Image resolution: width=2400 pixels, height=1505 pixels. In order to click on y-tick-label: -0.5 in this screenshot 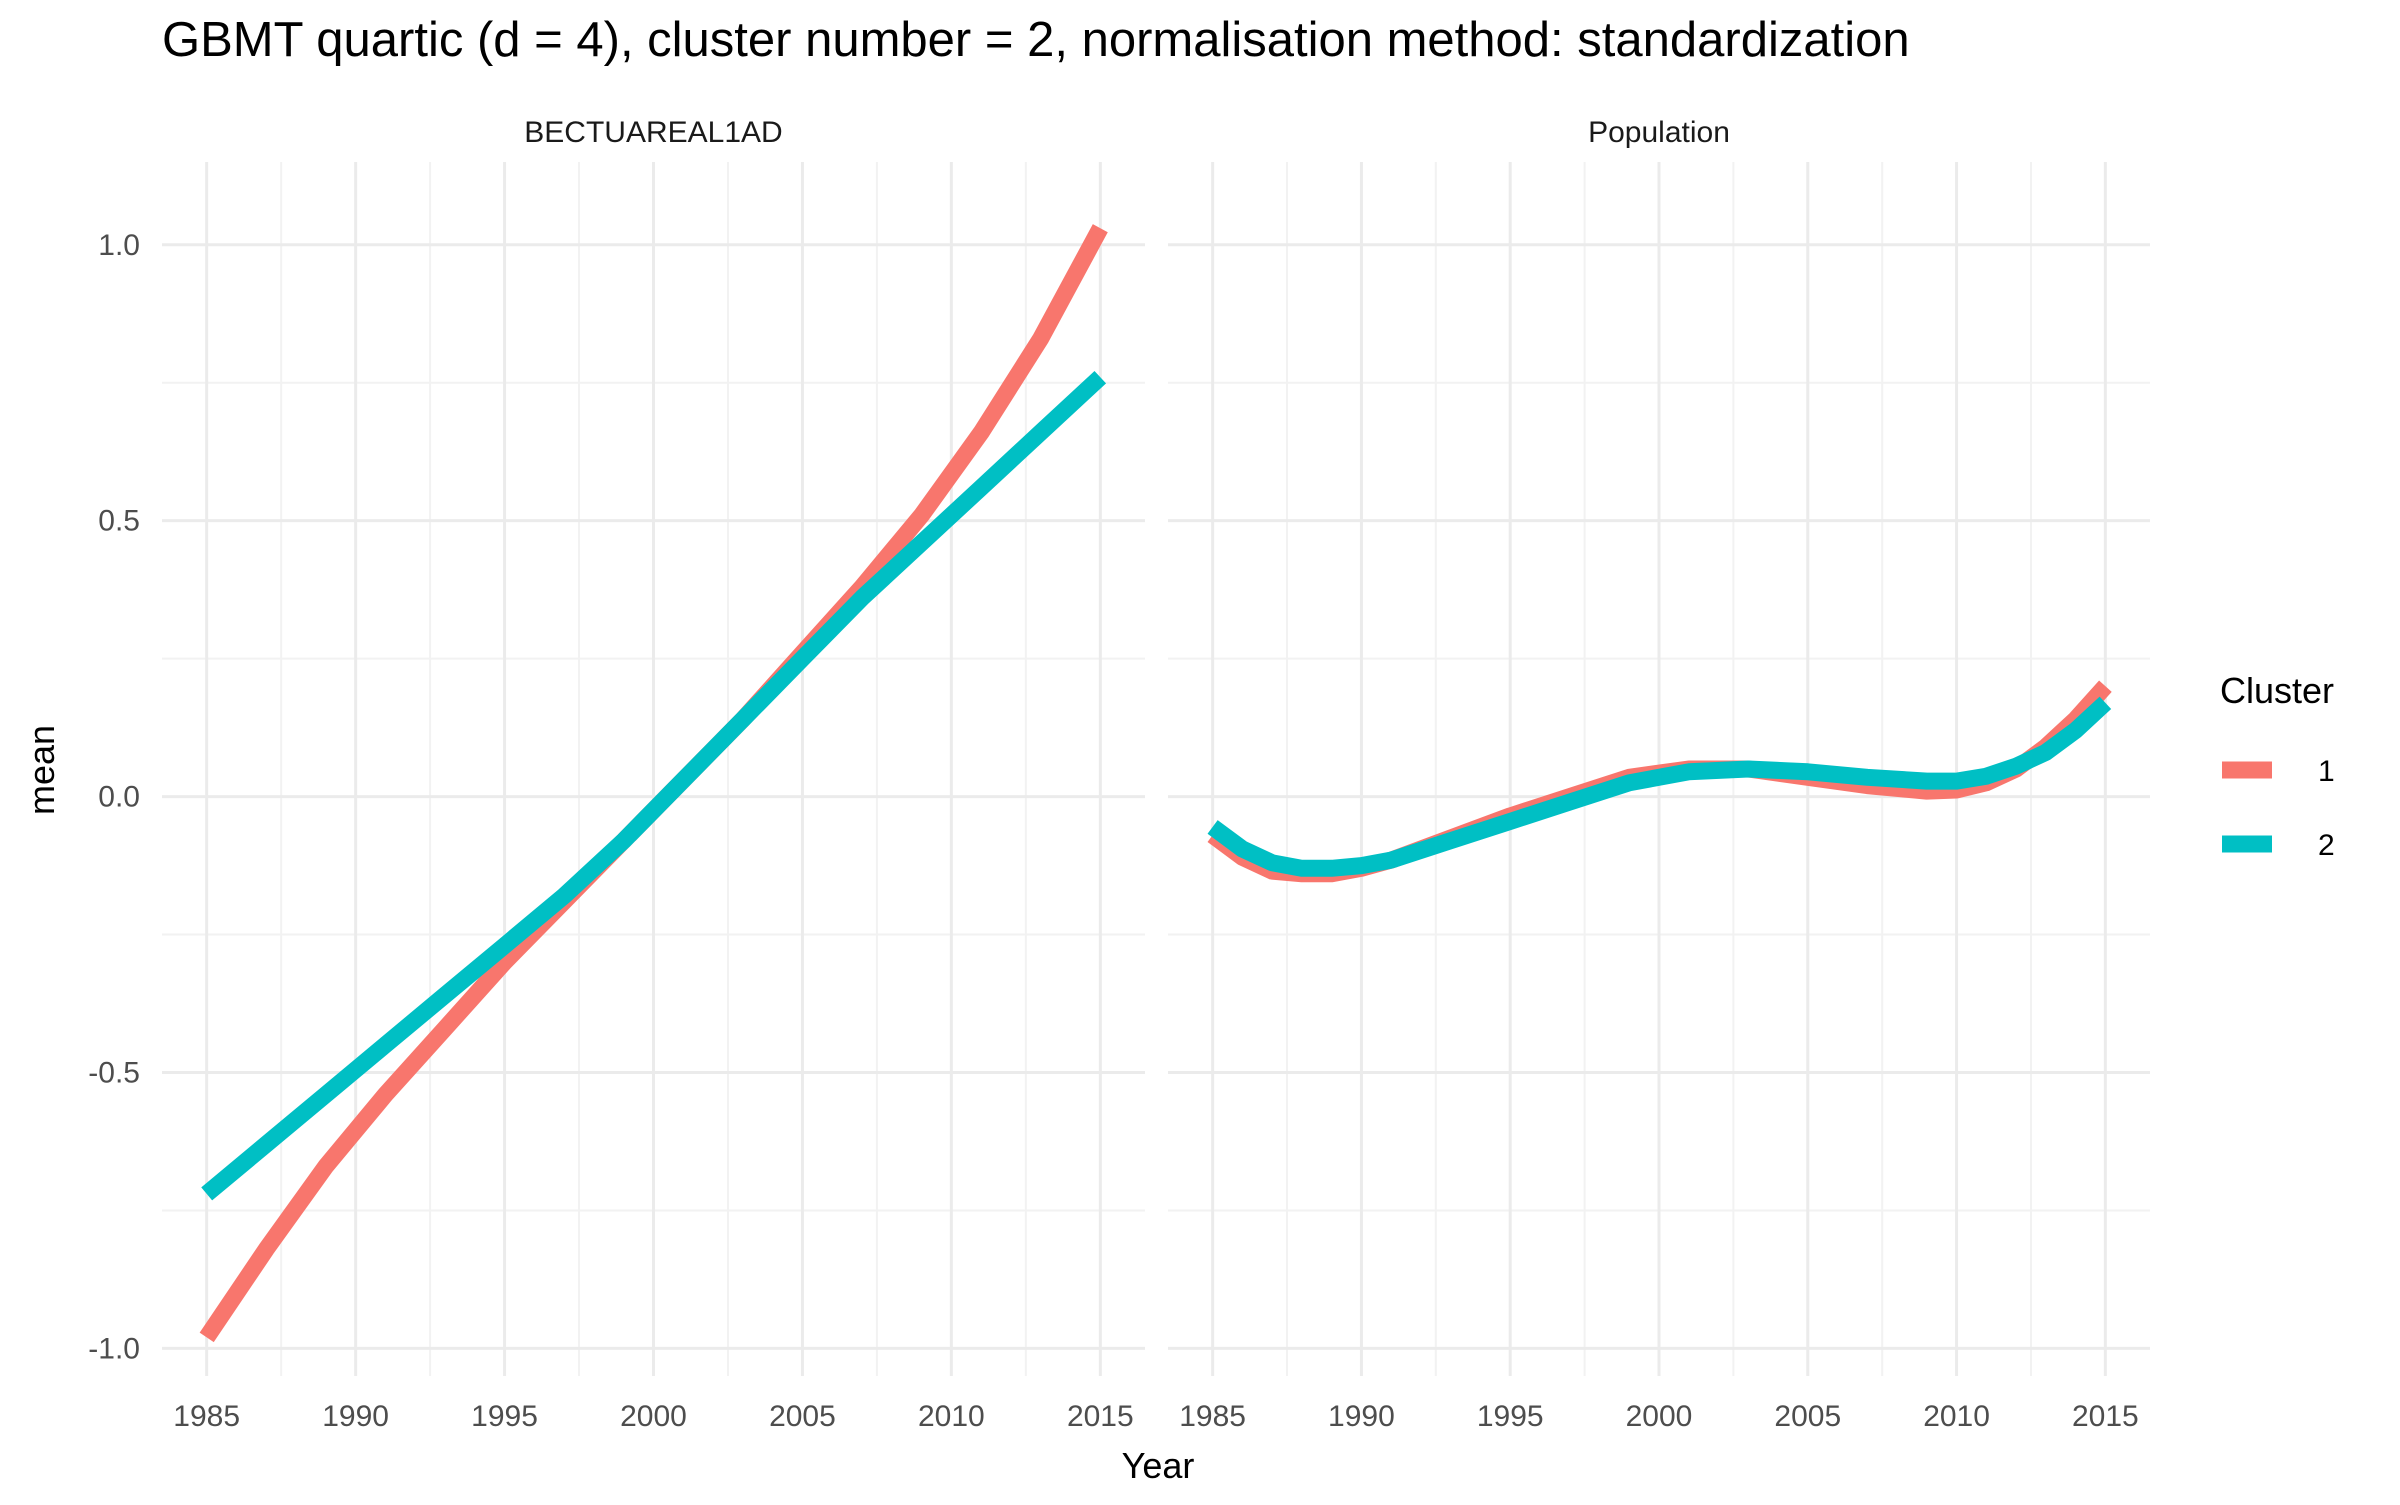, I will do `click(114, 1073)`.